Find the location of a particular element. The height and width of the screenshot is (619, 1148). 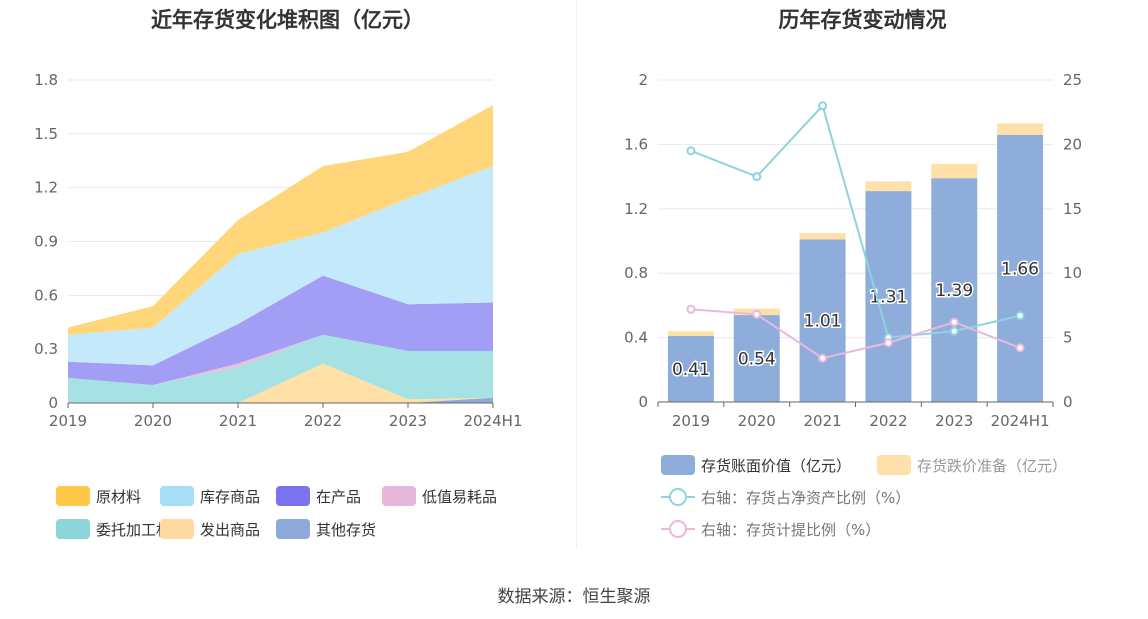

legend-label: 其他存货 is located at coordinates (346, 530).